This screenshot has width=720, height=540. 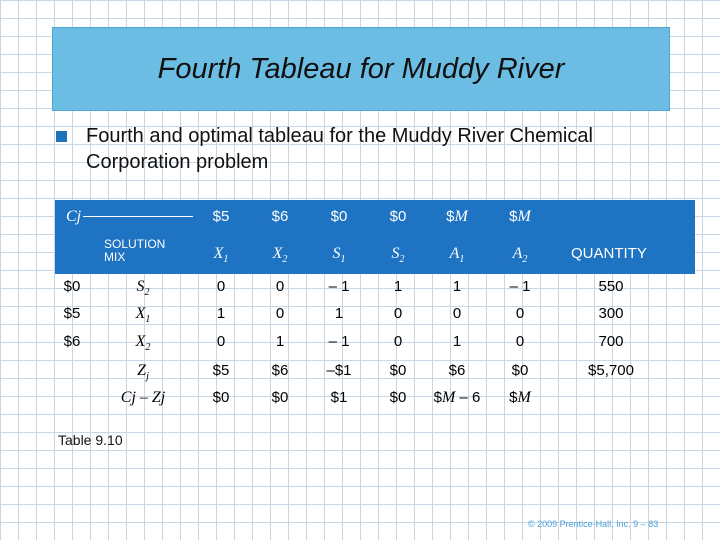 I want to click on column-header: A2, so click(x=520, y=255).